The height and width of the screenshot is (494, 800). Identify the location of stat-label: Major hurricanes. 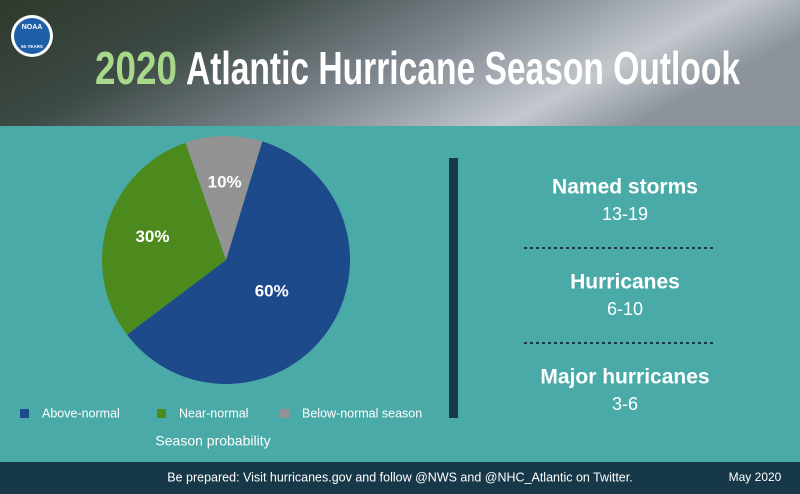
(624, 377).